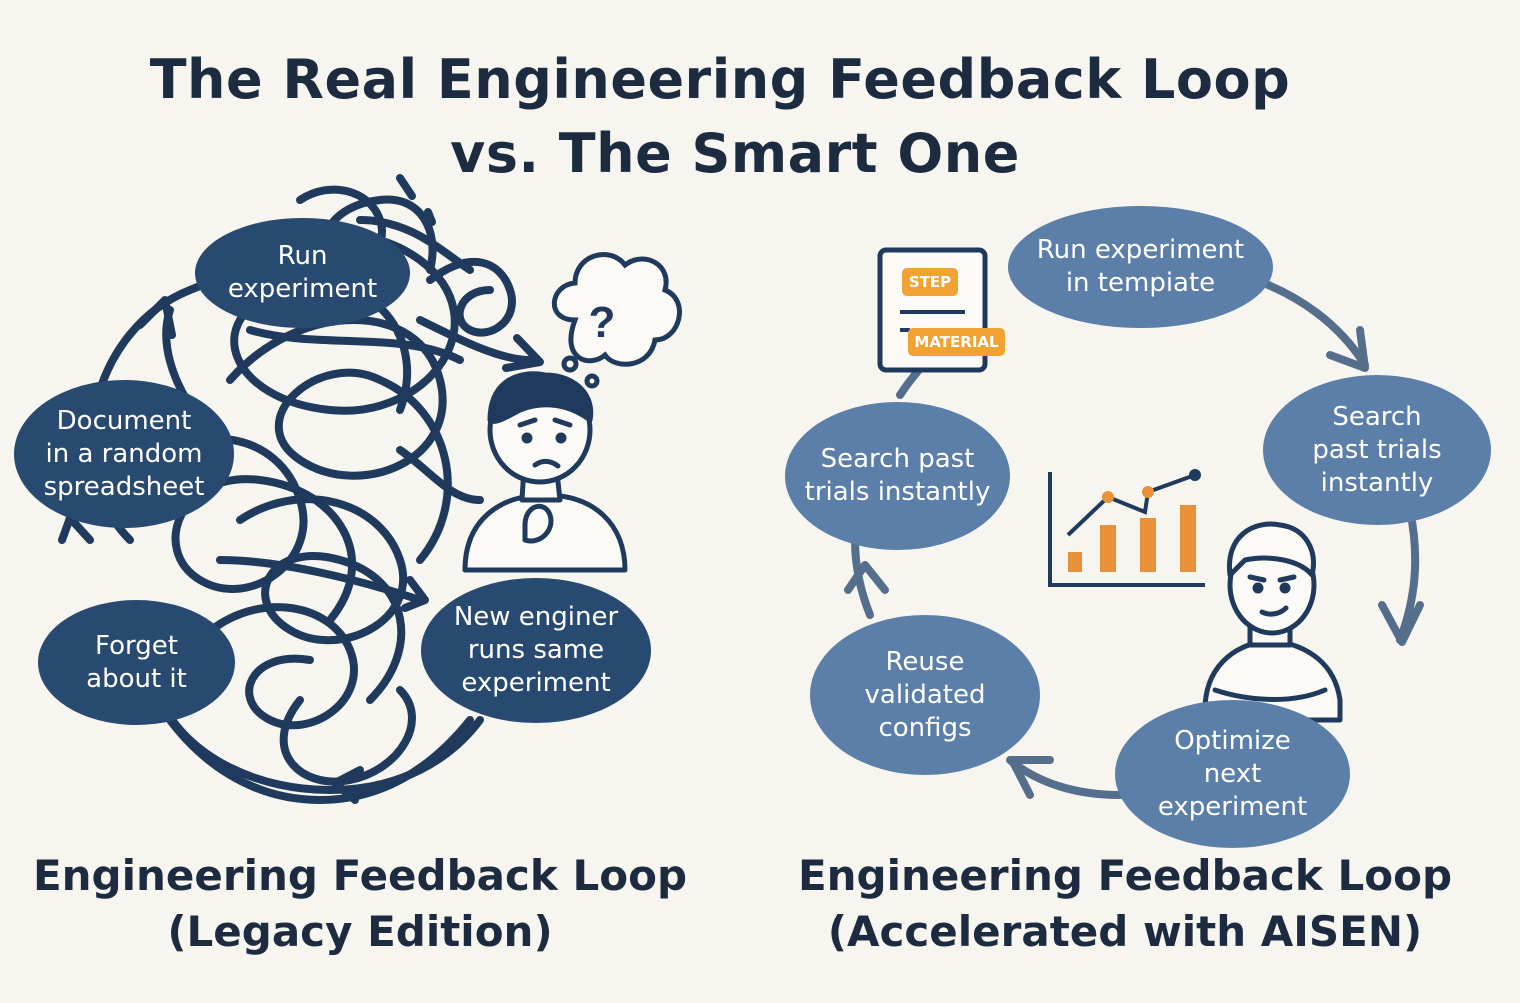  I want to click on legacy-node-new-engineer: New enginer runs same experiment, so click(536, 650).